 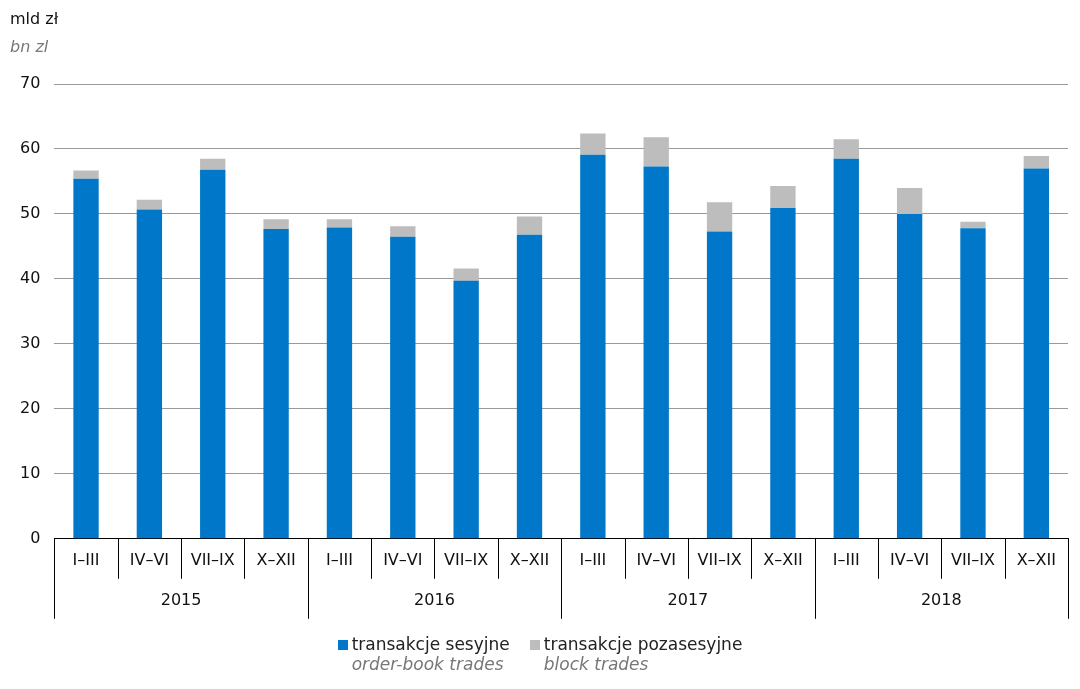 What do you see at coordinates (30, 148) in the screenshot?
I see `y-tick-label: 60` at bounding box center [30, 148].